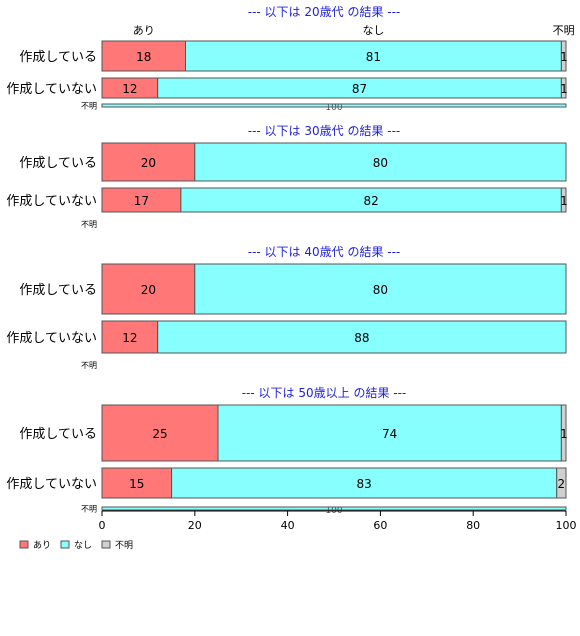 The width and height of the screenshot is (580, 636). I want to click on data-label: 25, so click(159, 434).